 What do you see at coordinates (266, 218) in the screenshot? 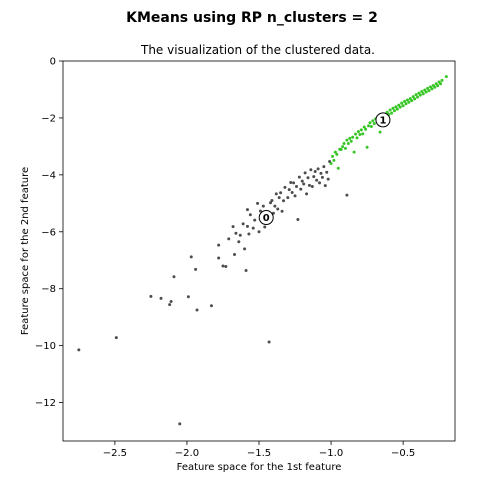
I see `cluster-center-label-0: 0` at bounding box center [266, 218].